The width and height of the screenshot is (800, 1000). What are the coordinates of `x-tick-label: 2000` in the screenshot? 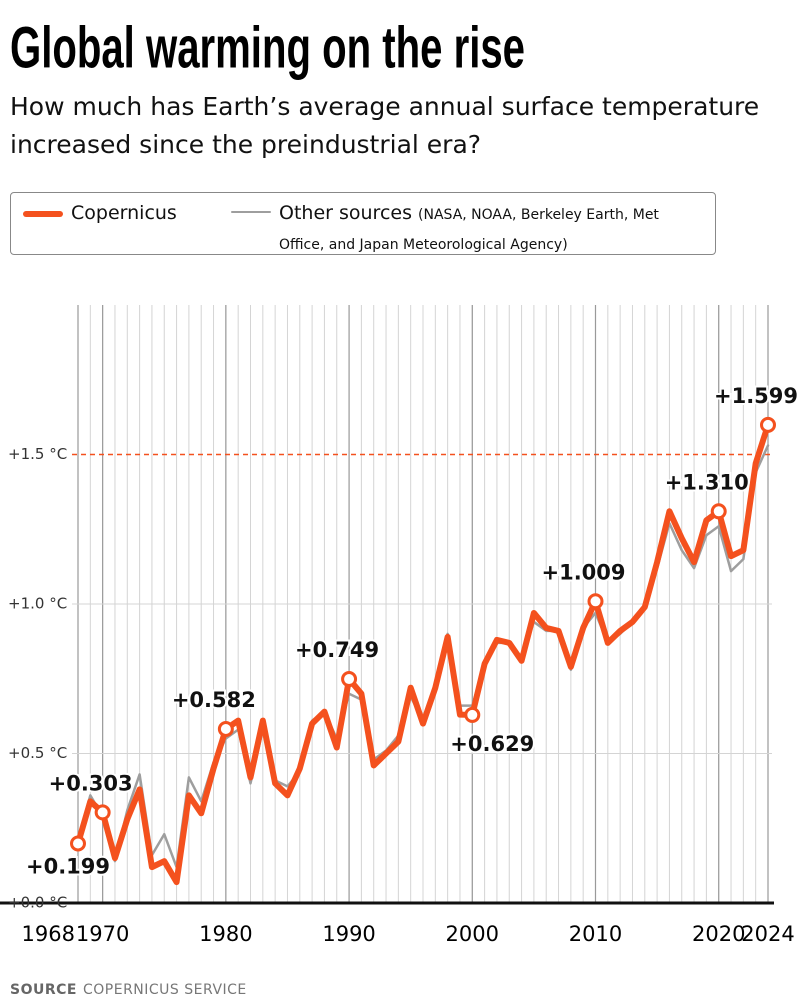 It's located at (472, 934).